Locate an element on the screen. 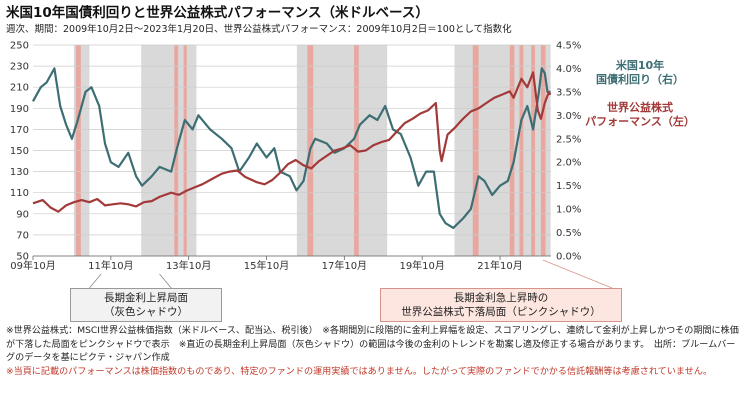 The image size is (745, 404). series-label-0-line-1: 国債利回り（右） is located at coordinates (640, 79).